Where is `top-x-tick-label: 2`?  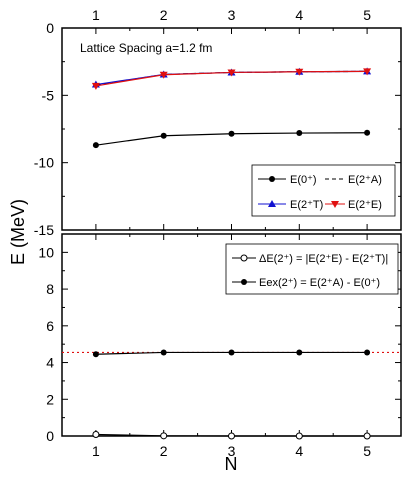
top-x-tick-label: 2 is located at coordinates (164, 15).